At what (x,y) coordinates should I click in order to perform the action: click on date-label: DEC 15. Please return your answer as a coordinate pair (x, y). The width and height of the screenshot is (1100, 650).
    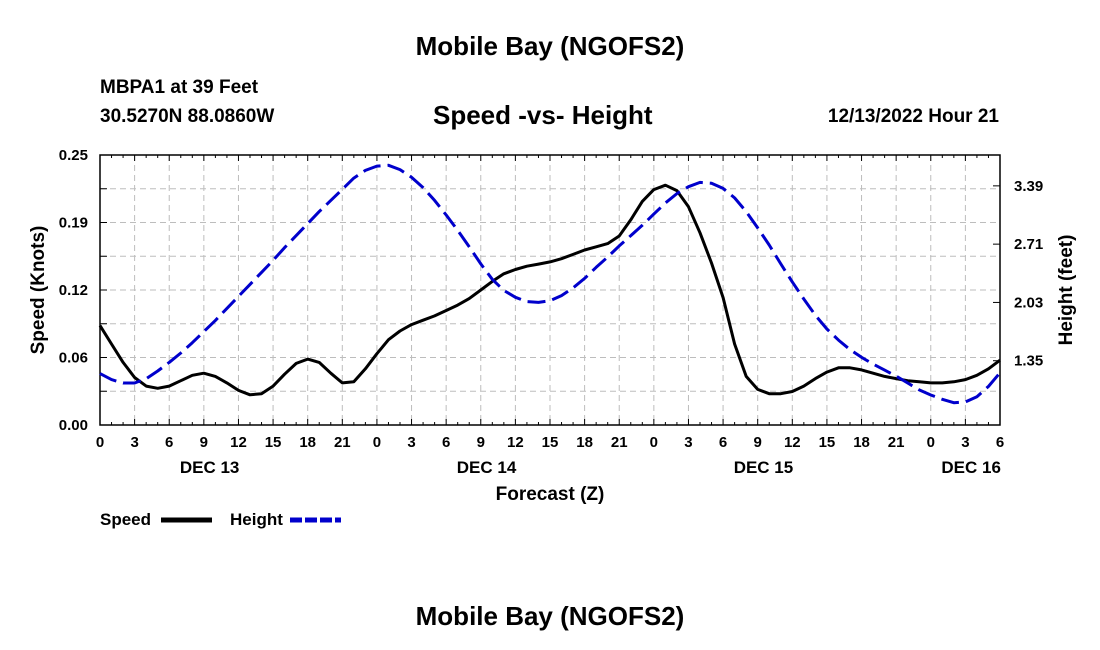
    Looking at the image, I should click on (764, 467).